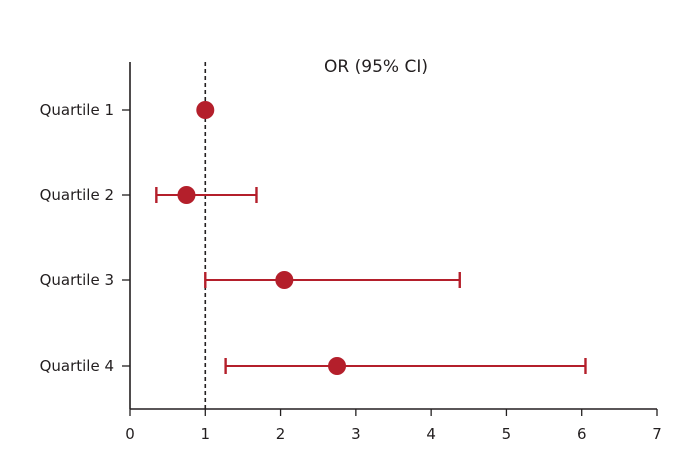  I want to click on category-label: Quartile 1, so click(77, 110).